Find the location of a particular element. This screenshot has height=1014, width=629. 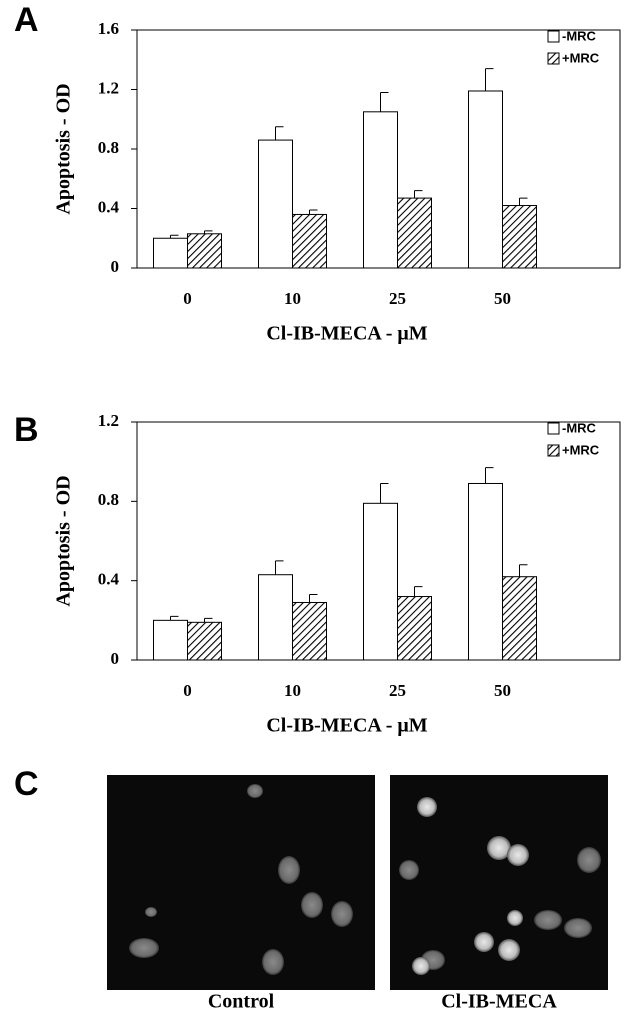

caption: Control is located at coordinates (241, 1002).